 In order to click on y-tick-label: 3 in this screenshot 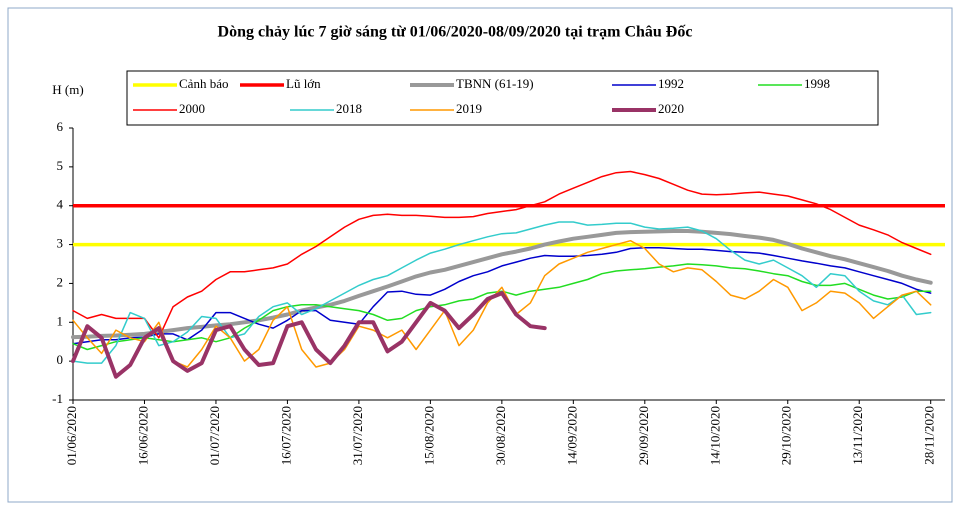, I will do `click(60, 243)`.